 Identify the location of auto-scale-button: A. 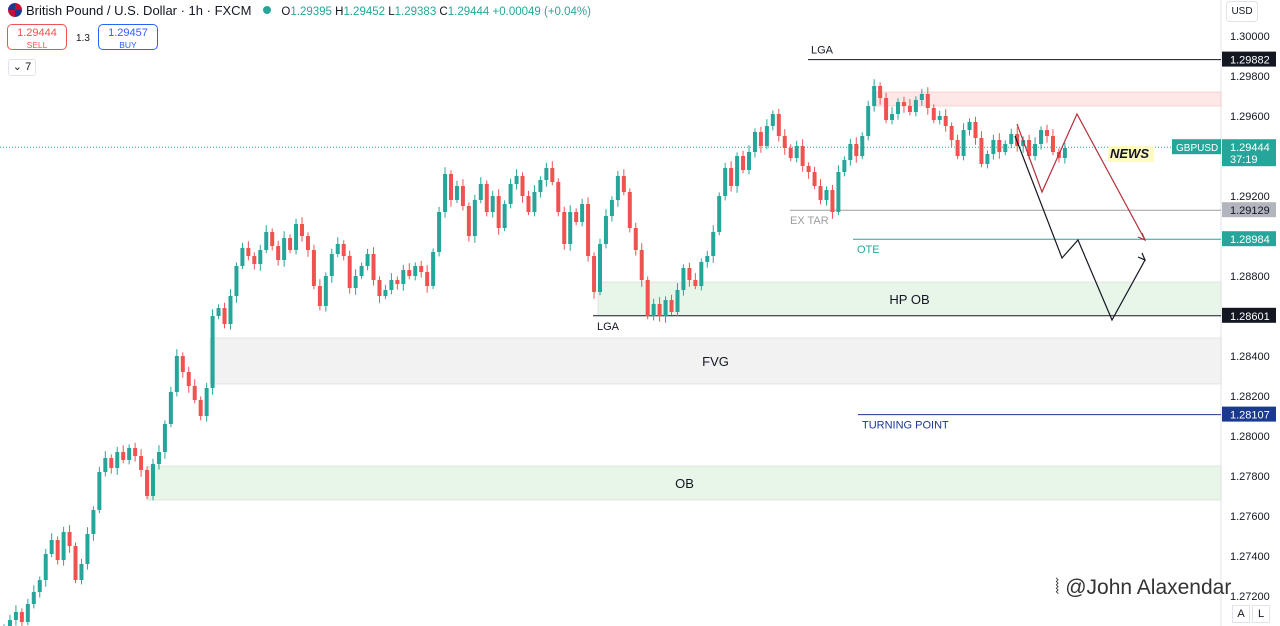
(1241, 614).